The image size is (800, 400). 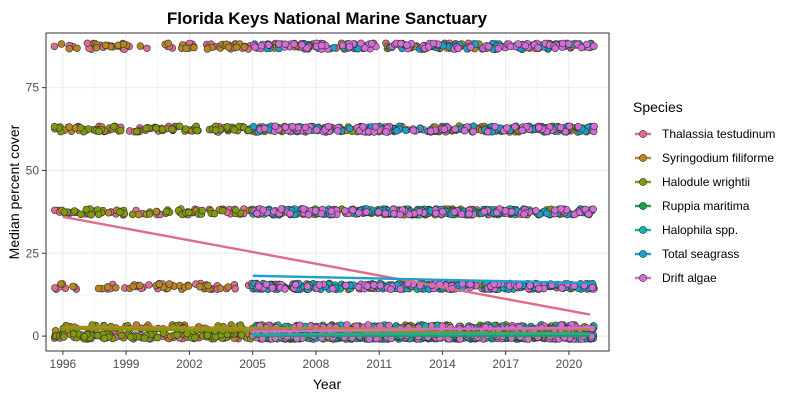 What do you see at coordinates (35, 336) in the screenshot?
I see `y-tick-label: 0` at bounding box center [35, 336].